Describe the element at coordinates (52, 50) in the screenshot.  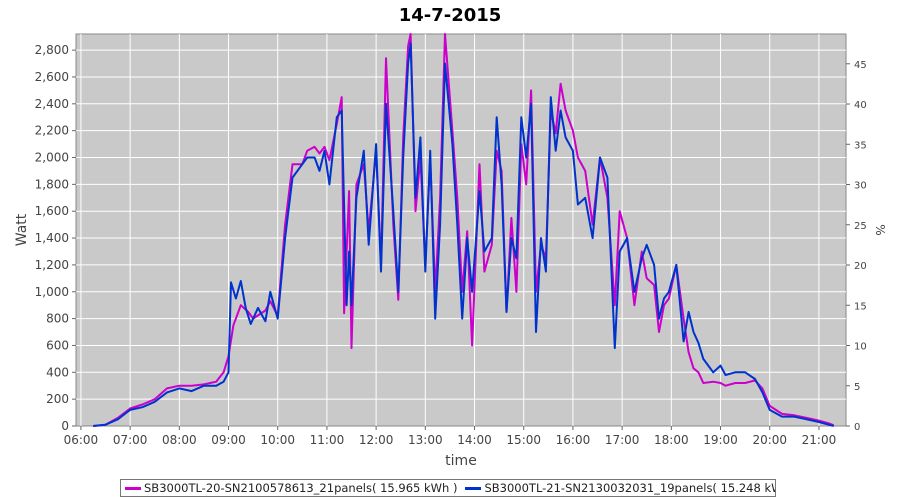
I see `y-tick-label: 2,800` at that location.